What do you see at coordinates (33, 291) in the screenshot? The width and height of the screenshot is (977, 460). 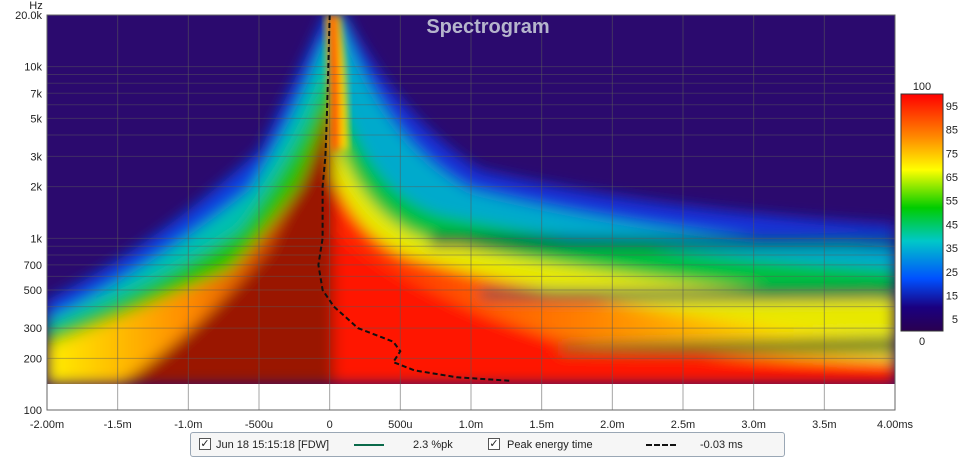 I see `y-tick-label-3: 500` at bounding box center [33, 291].